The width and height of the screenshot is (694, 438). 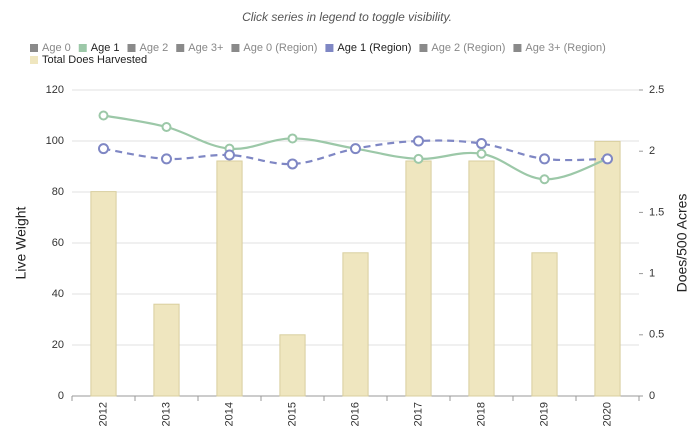 I want to click on legend-item: Age 3+ (Region), so click(x=559, y=48).